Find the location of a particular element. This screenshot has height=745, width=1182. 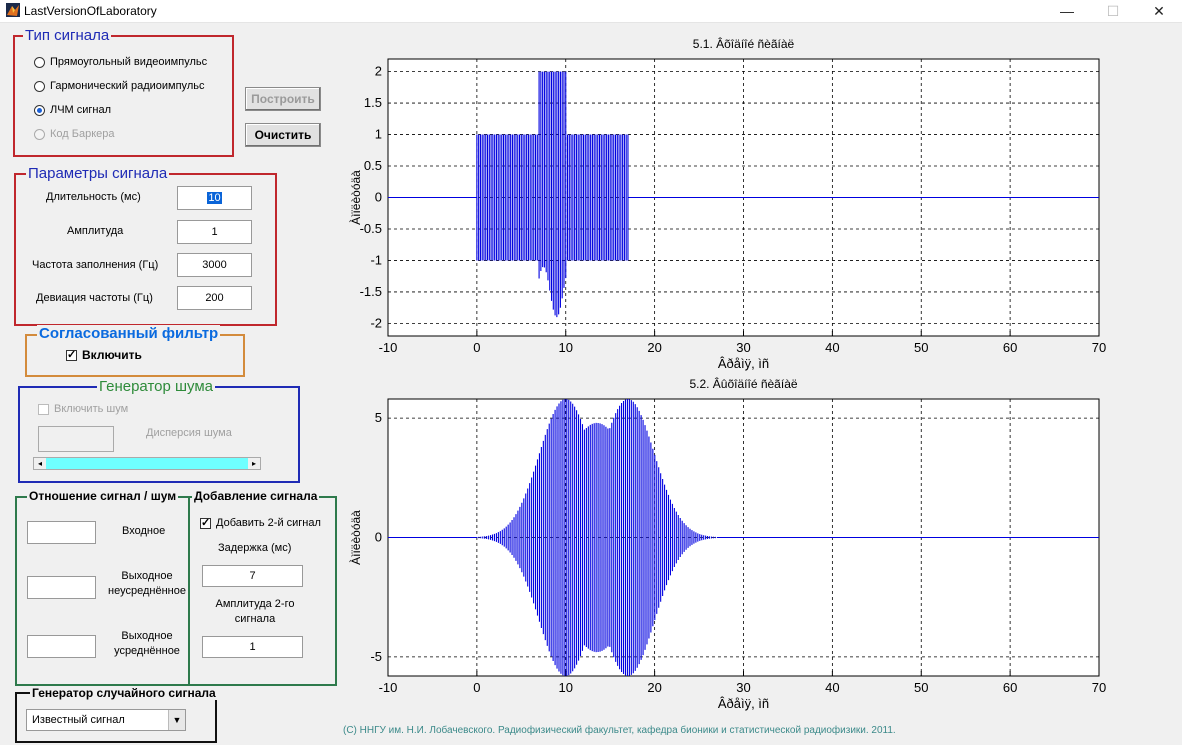

y-tick-label: 5 is located at coordinates (378, 417).